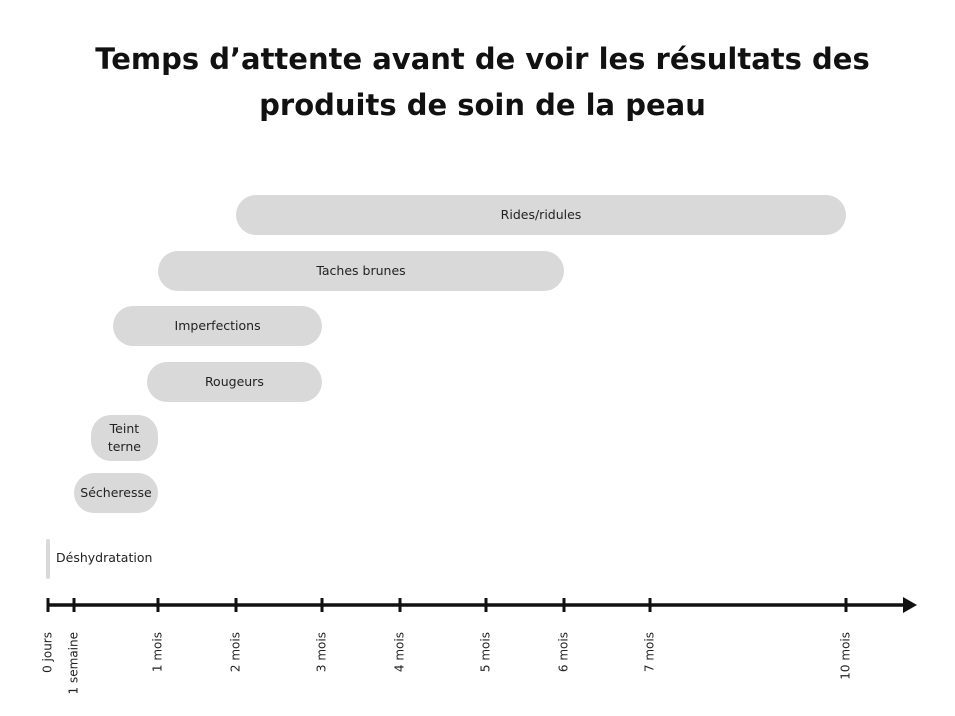 The image size is (955, 716). Describe the element at coordinates (74, 663) in the screenshot. I see `x-tick-label: 1 semaine` at that location.